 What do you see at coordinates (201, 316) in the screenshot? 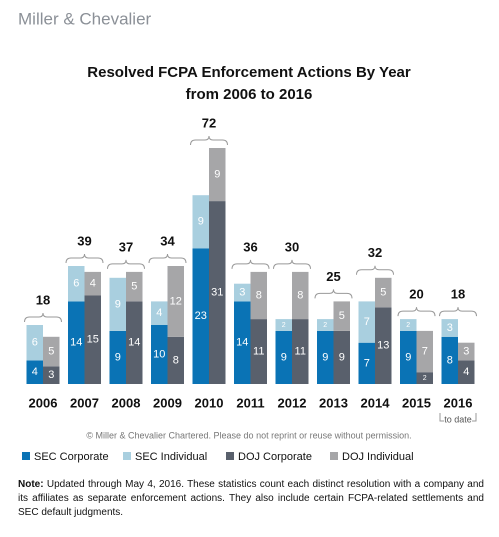
I see `value-label: 23` at bounding box center [201, 316].